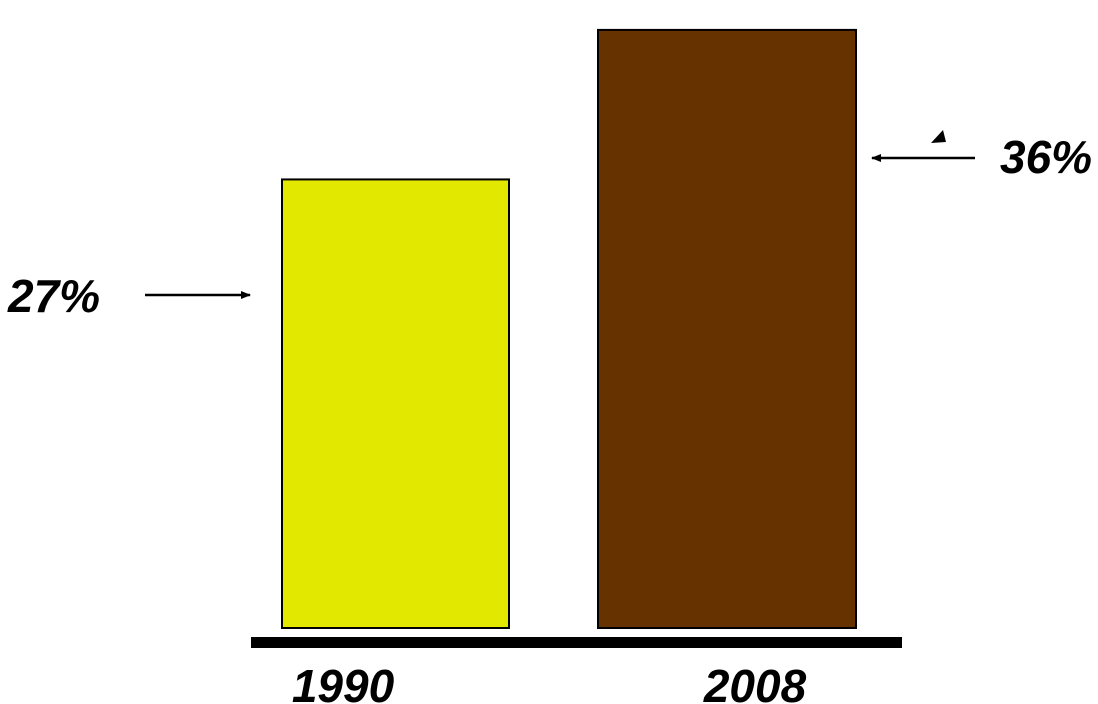 The height and width of the screenshot is (704, 1098). Describe the element at coordinates (576, 642) in the screenshot. I see `x-axis-baseline` at that location.